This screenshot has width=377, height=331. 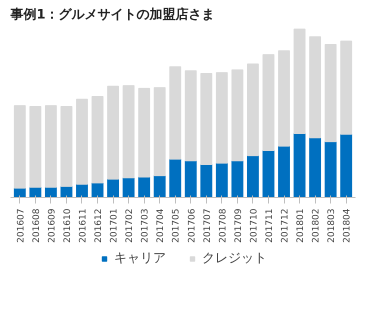 I want to click on legend-label: キャリア, so click(x=140, y=258).